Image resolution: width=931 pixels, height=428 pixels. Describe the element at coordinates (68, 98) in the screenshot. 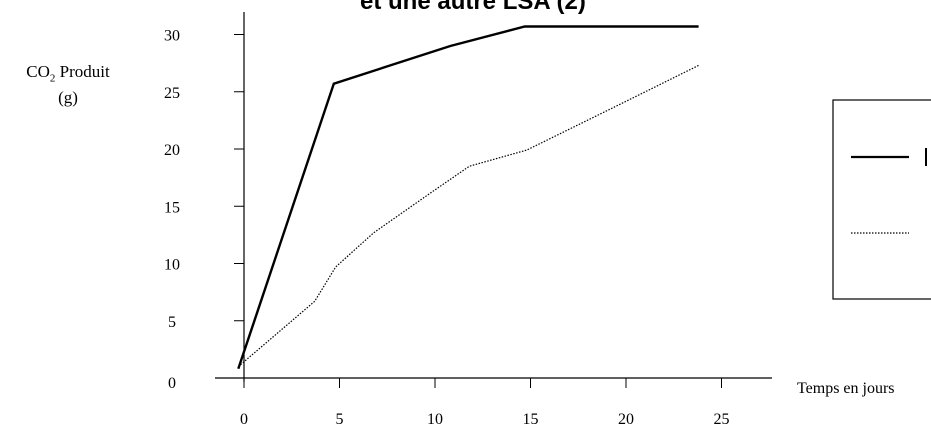

I see `y-axis-label-unit: (g)` at that location.